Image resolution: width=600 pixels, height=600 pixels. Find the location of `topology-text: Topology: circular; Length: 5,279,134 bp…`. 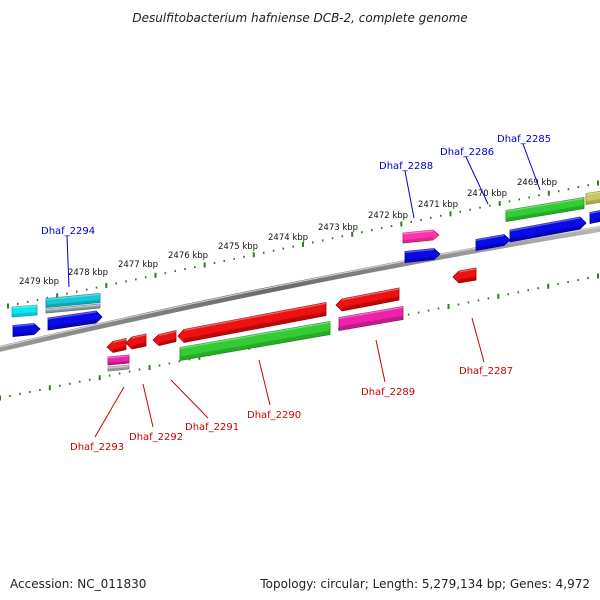

topology-text: Topology: circular; Length: 5,279,134 bp… is located at coordinates (424, 584).